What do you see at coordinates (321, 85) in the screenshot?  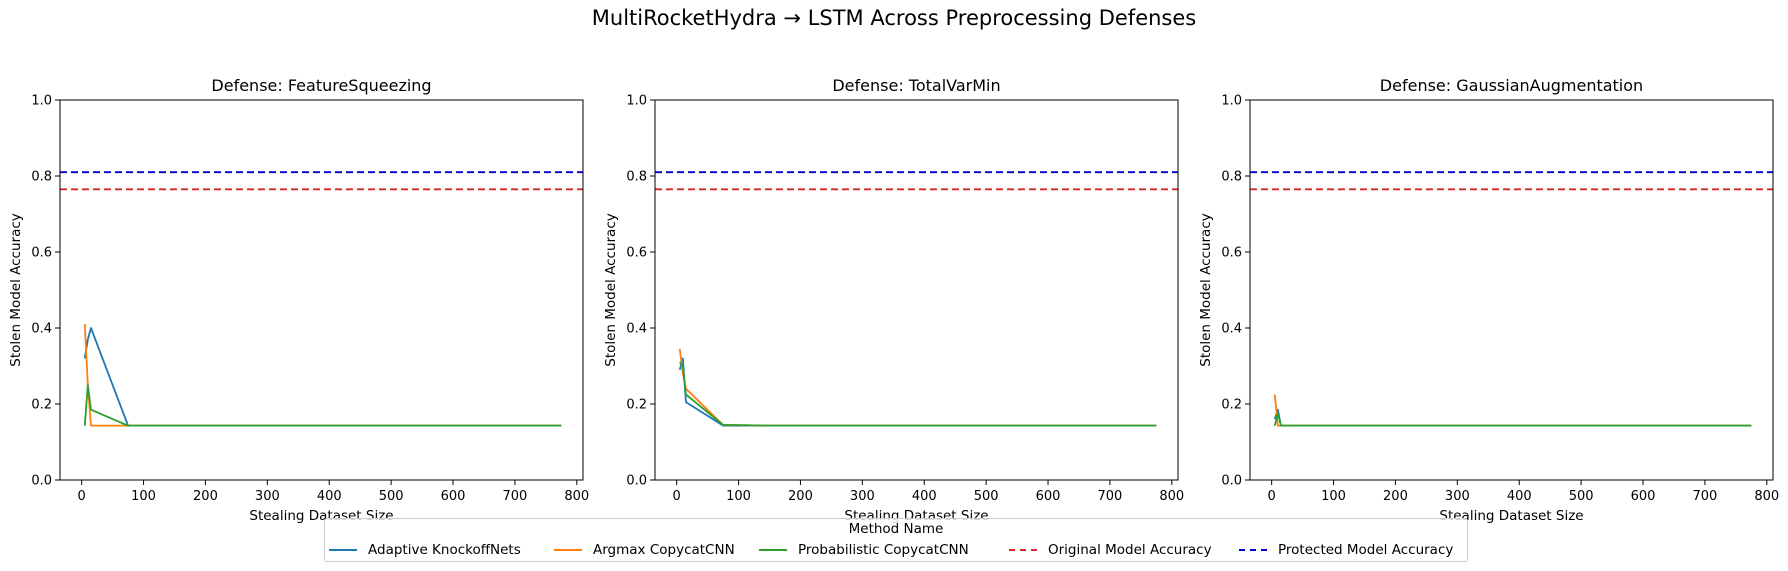 I see `subplot-title: Defense: FeatureSqueezing` at bounding box center [321, 85].